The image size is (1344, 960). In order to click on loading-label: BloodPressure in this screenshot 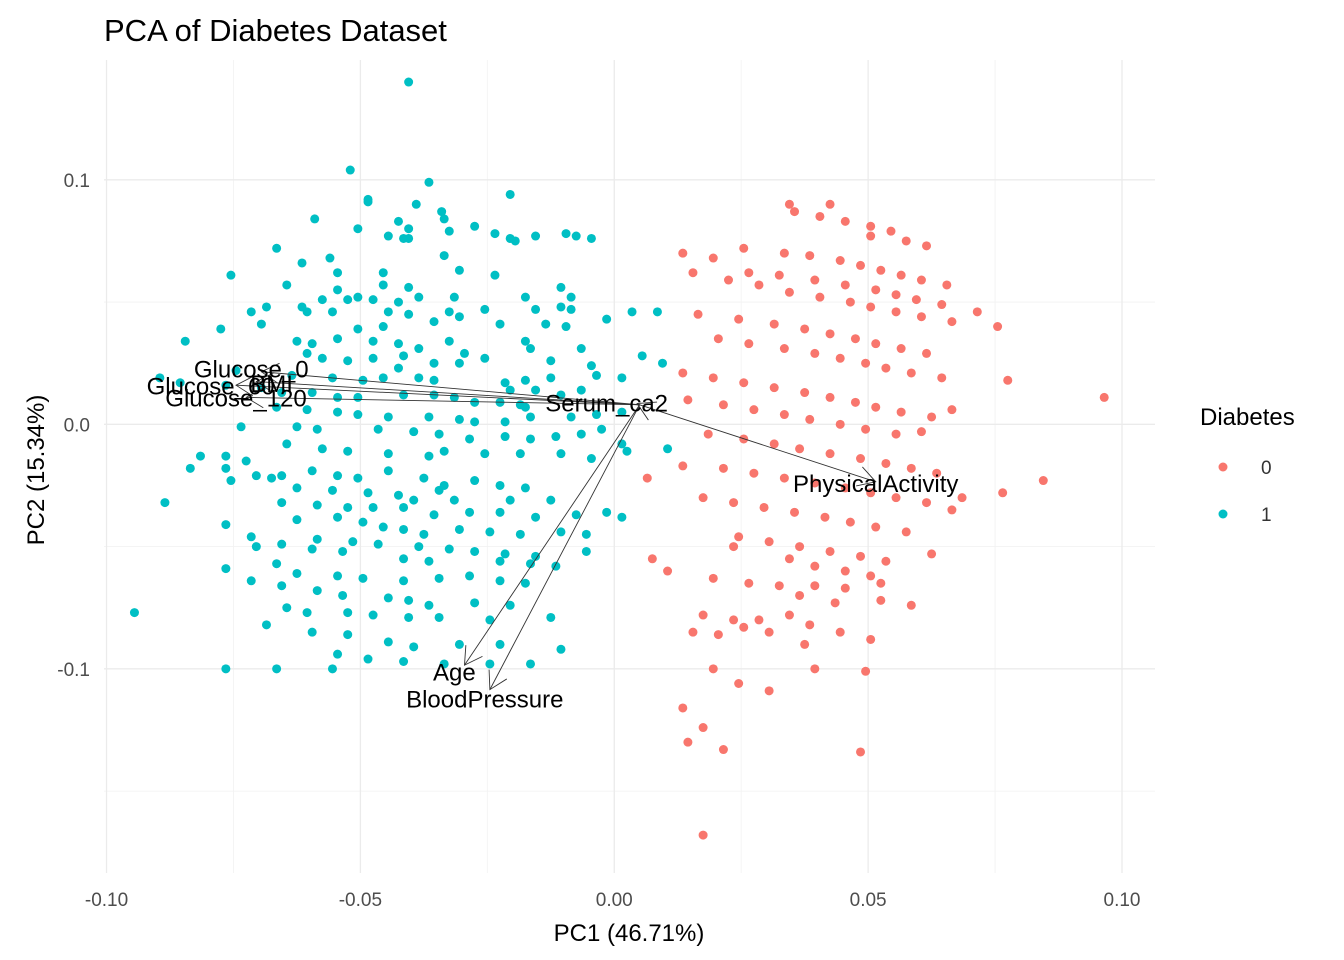, I will do `click(484, 699)`.